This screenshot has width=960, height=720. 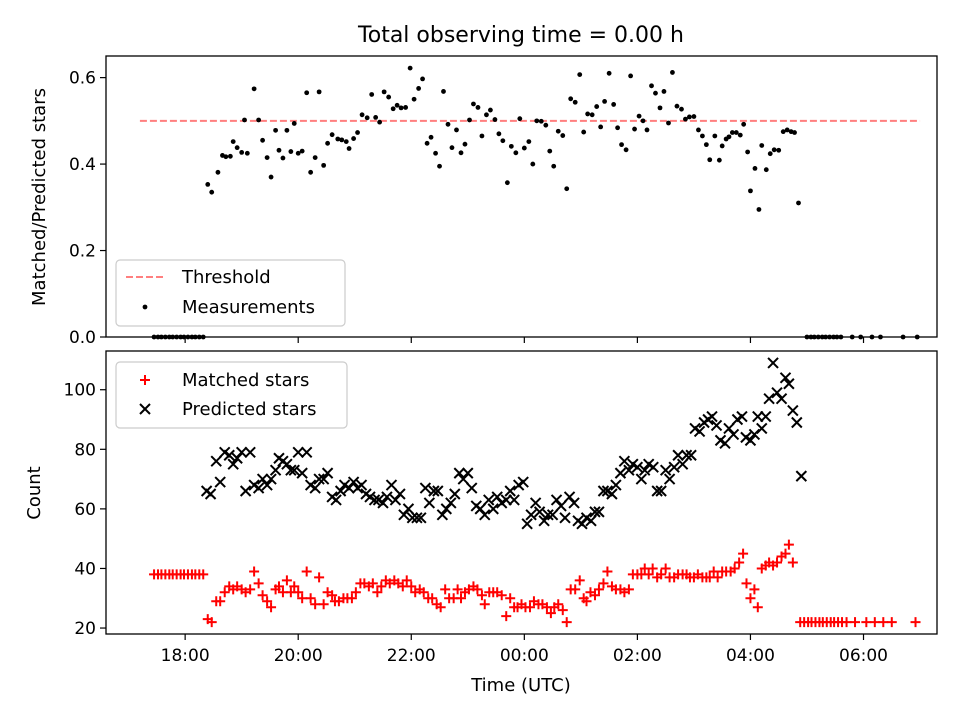 I want to click on y-tick-label-count: 20, so click(x=85, y=629).